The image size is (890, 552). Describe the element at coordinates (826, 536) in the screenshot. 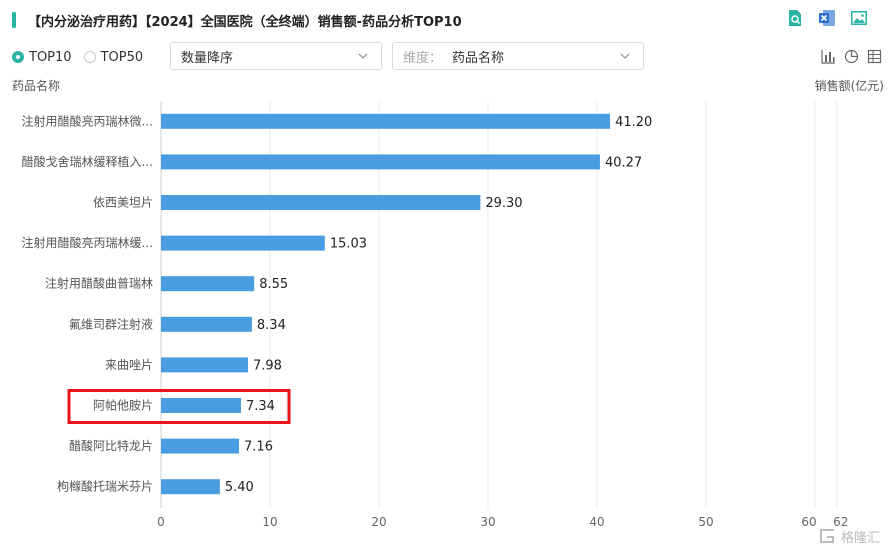

I see `watermark-logo-icon` at that location.